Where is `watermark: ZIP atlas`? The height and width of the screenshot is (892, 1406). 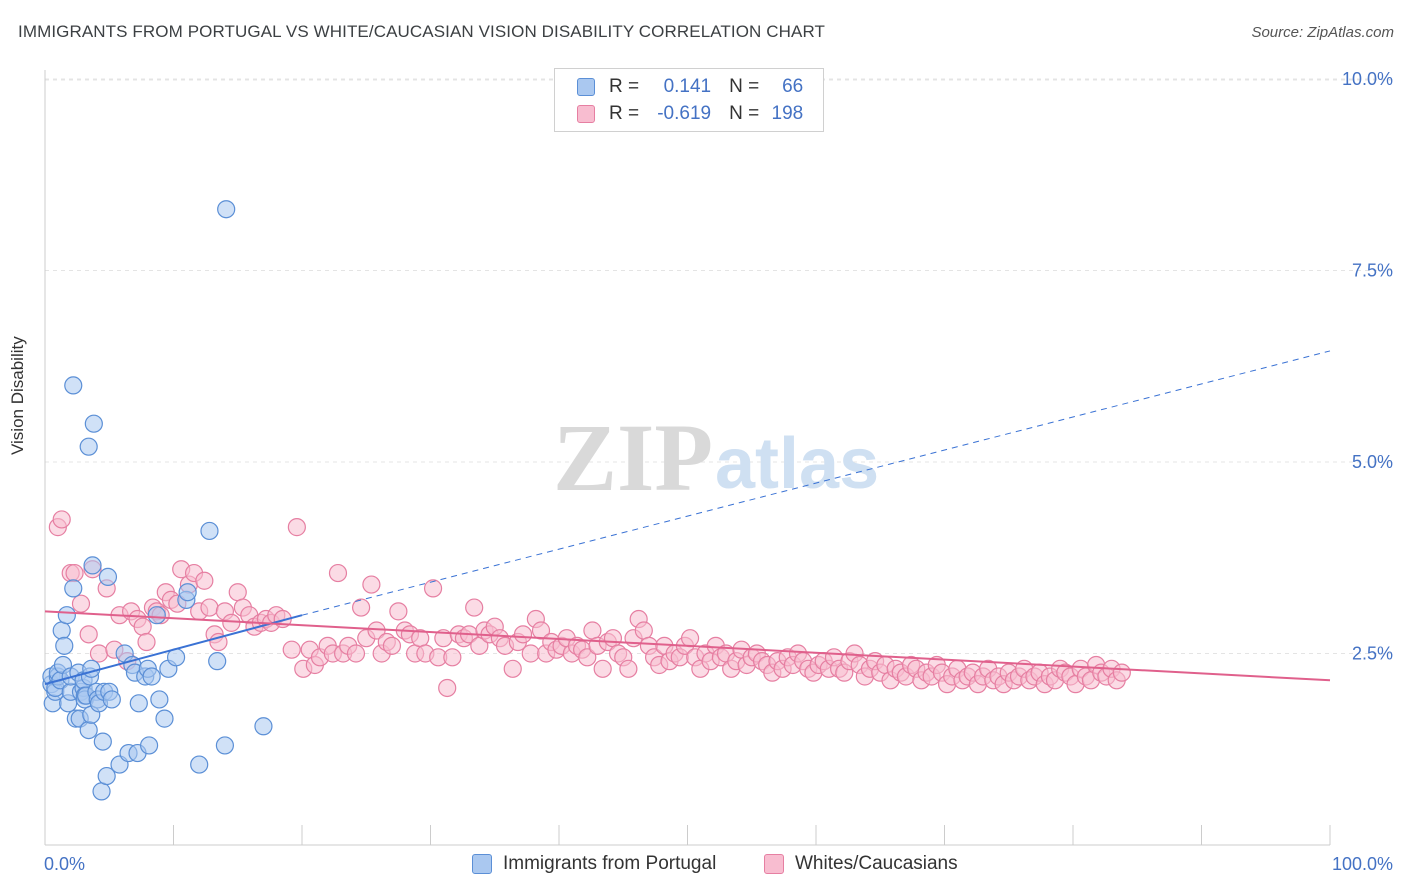 watermark: ZIP atlas is located at coordinates (716, 457).